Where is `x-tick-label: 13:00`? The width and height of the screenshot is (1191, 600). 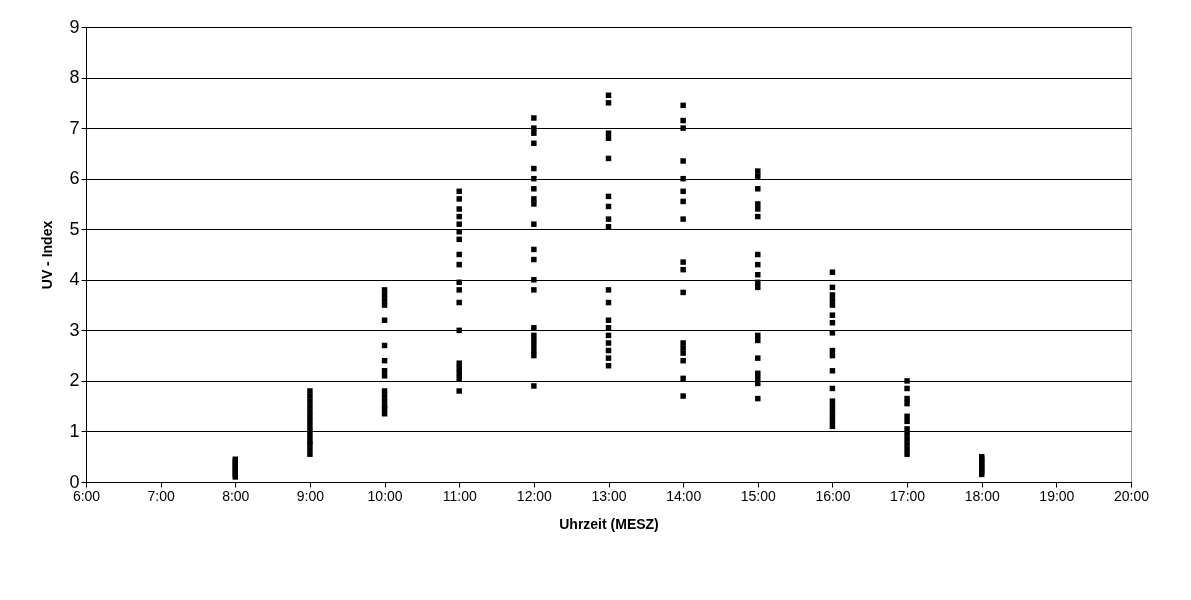 x-tick-label: 13:00 is located at coordinates (609, 495).